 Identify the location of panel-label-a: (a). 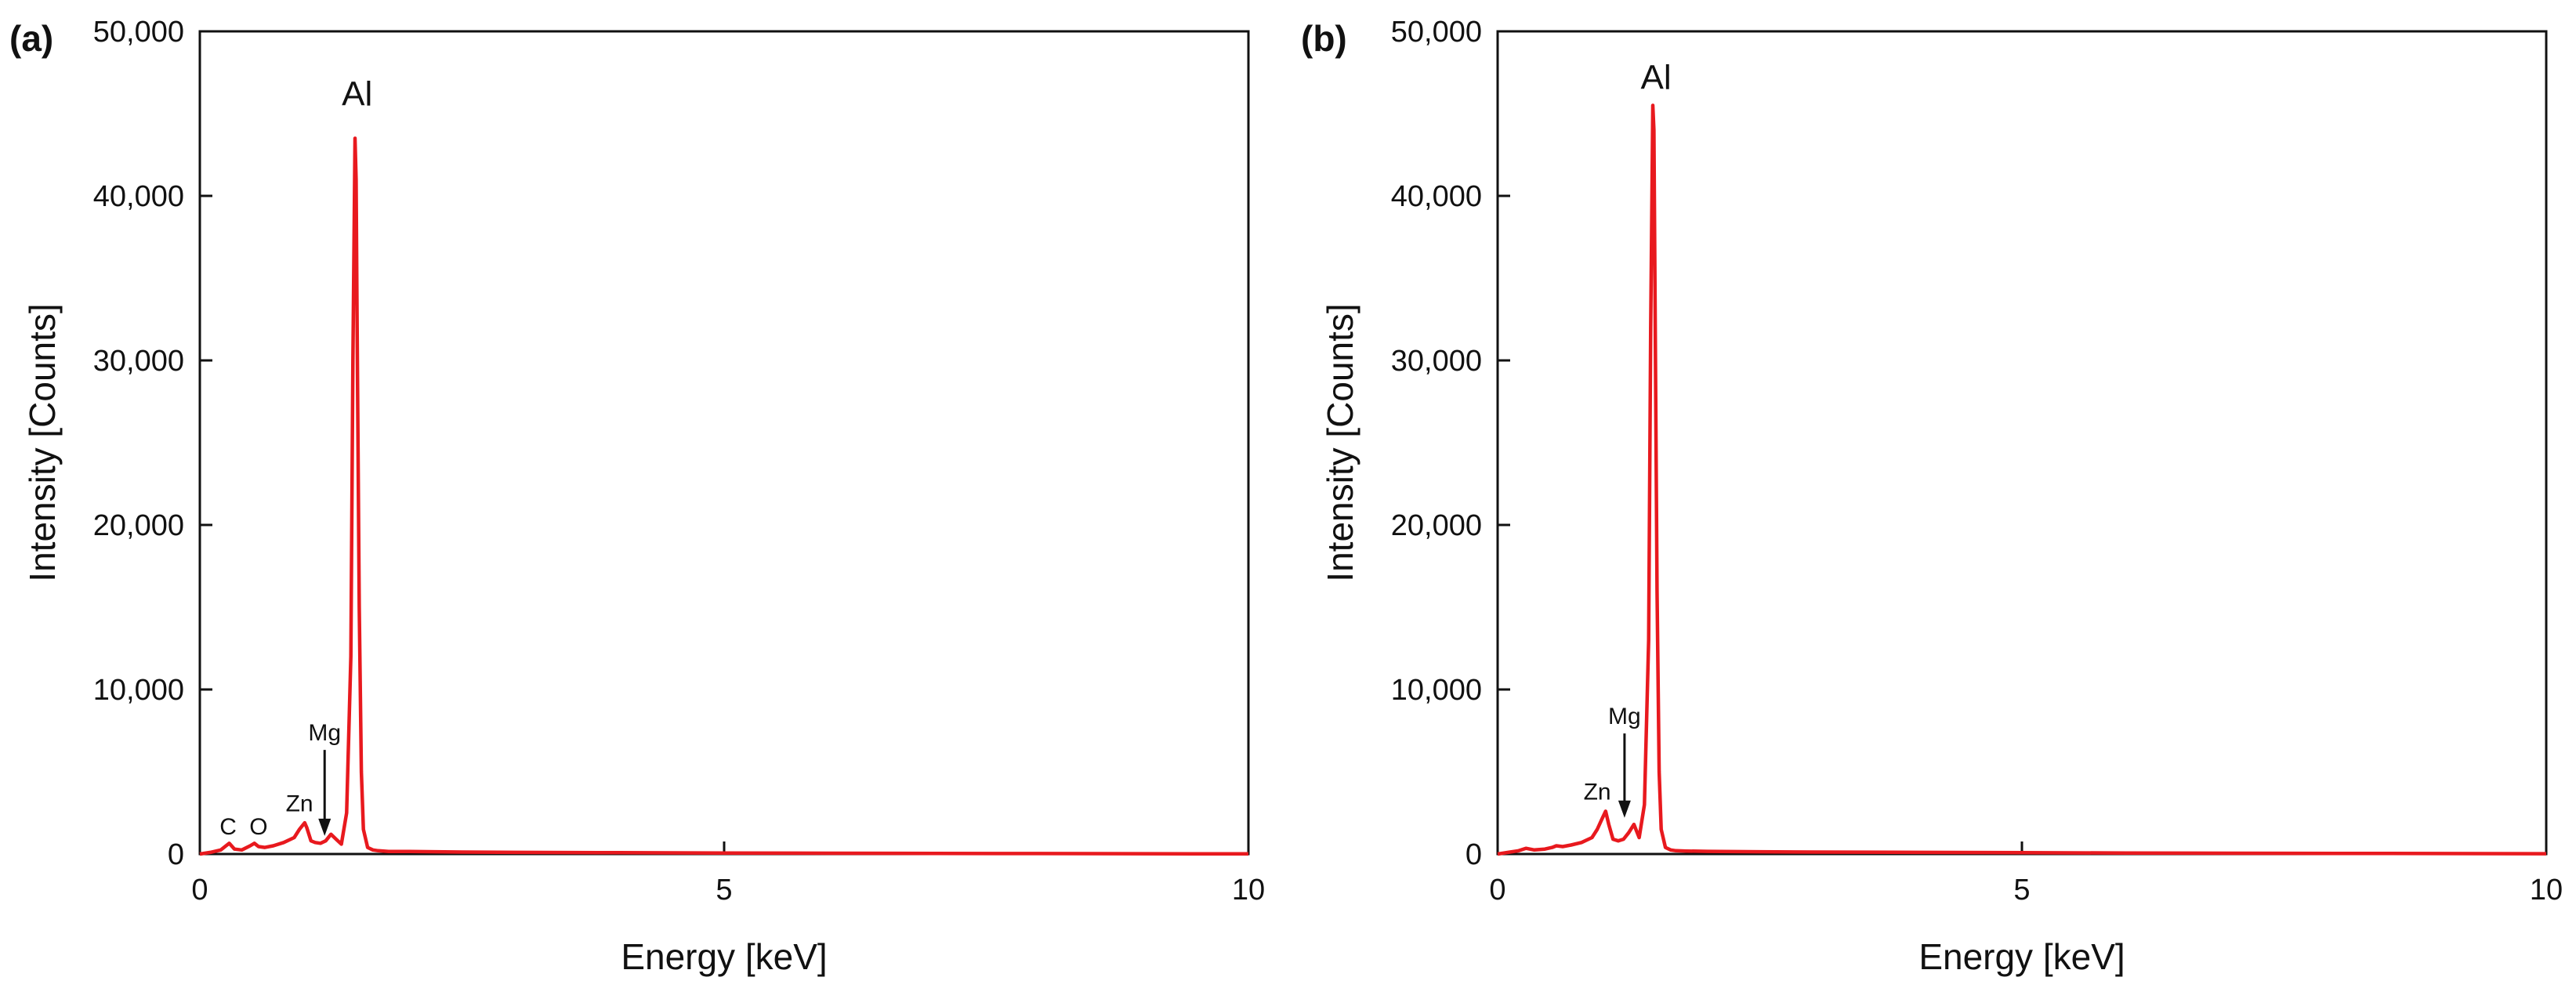
(31, 38).